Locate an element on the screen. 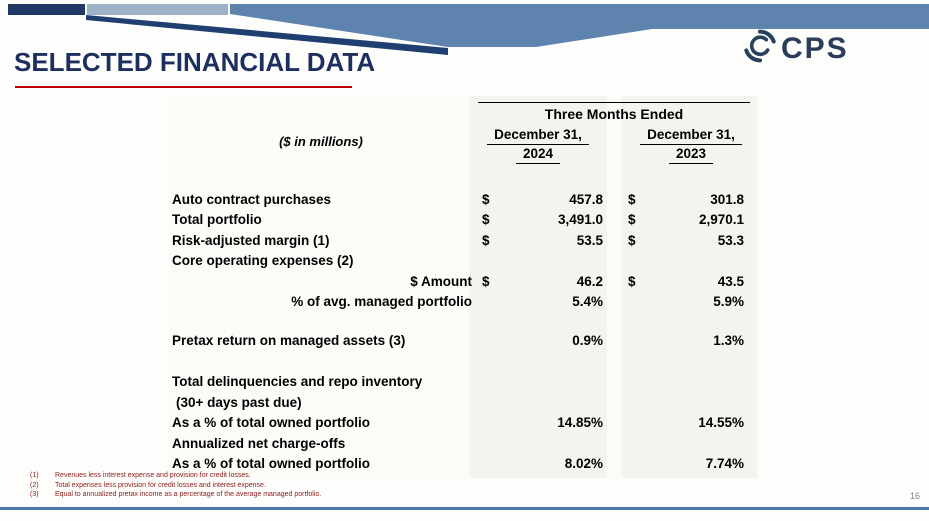 Image resolution: width=929 pixels, height=521 pixels. table-row: Annualized net charge-offs is located at coordinates (463, 443).